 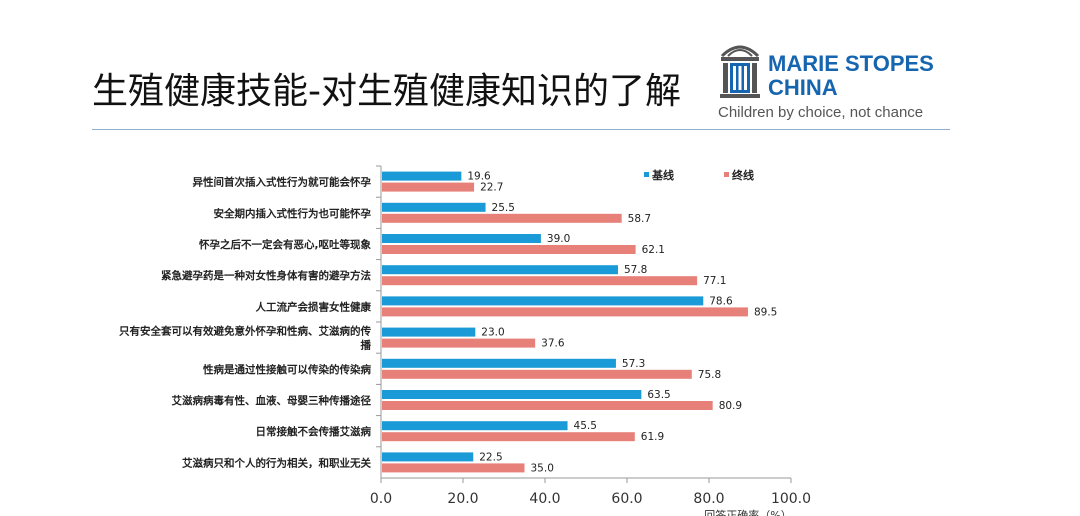 What do you see at coordinates (653, 250) in the screenshot?
I see `data-label: 62.1` at bounding box center [653, 250].